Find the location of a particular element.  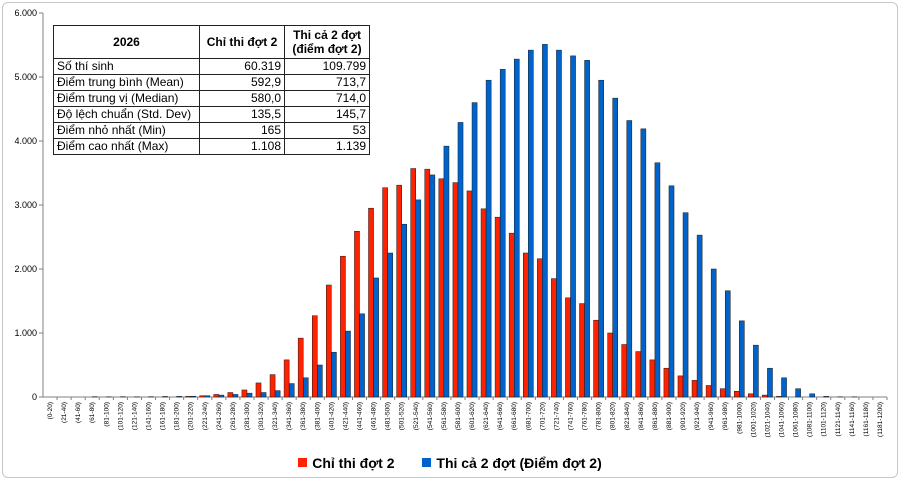

stats-value-series1: 60.319 is located at coordinates (242, 66).